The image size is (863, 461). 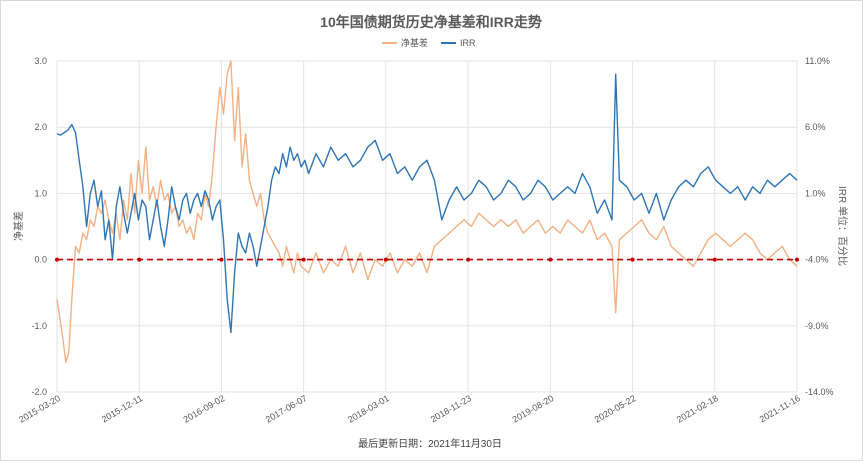 I want to click on left-tick-label: 1.0, so click(x=40, y=193).